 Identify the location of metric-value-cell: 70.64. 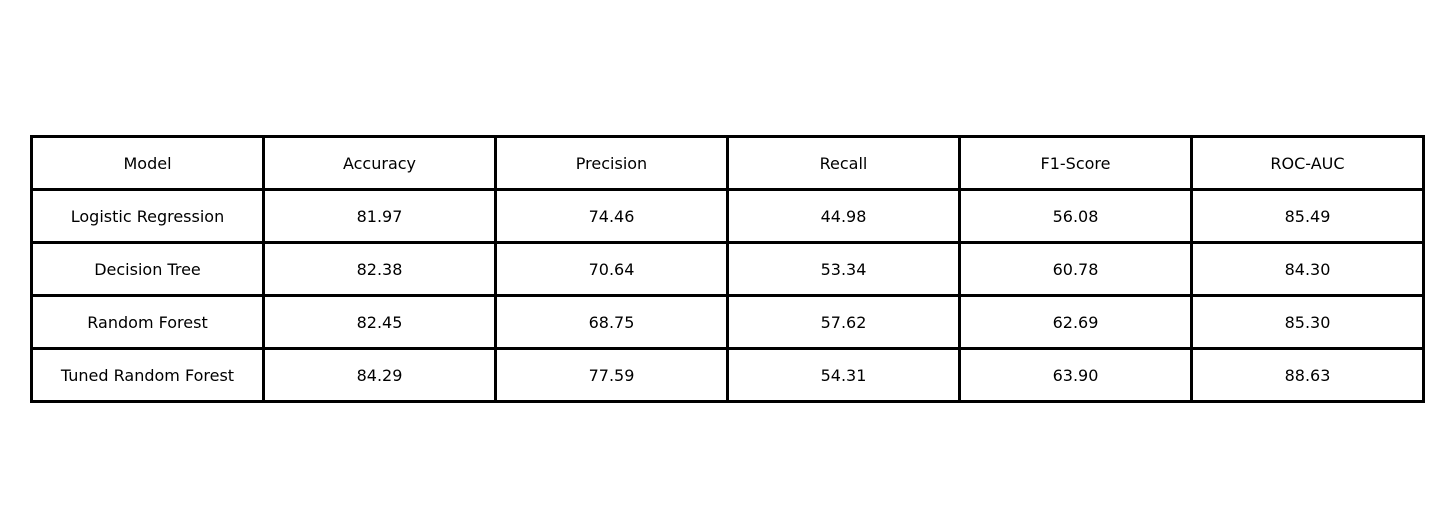
(611, 269).